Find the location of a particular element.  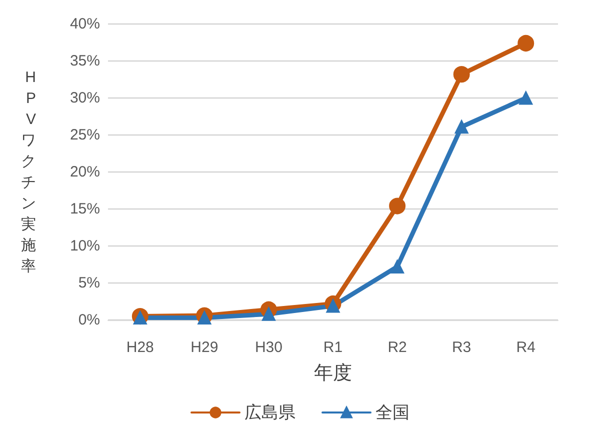

y-tick-label: 15% is located at coordinates (85, 209).